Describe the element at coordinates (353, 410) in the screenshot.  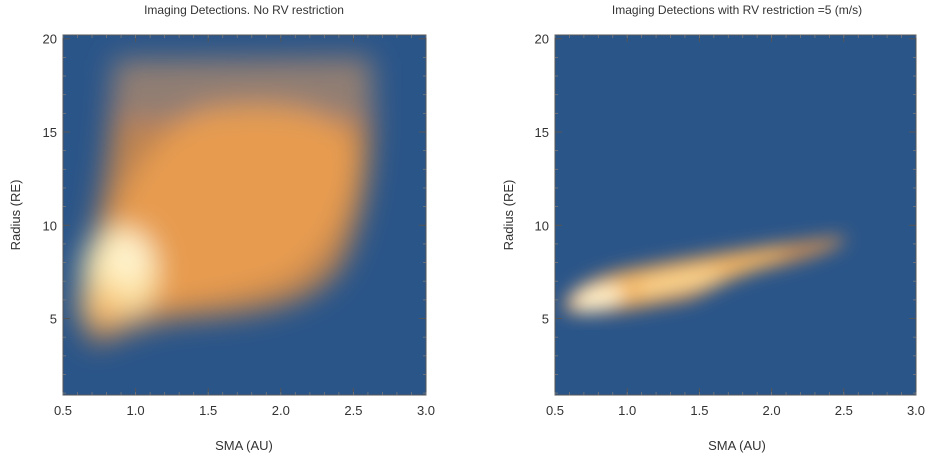
I see `chart-left-x-tick-label: 2.5` at that location.